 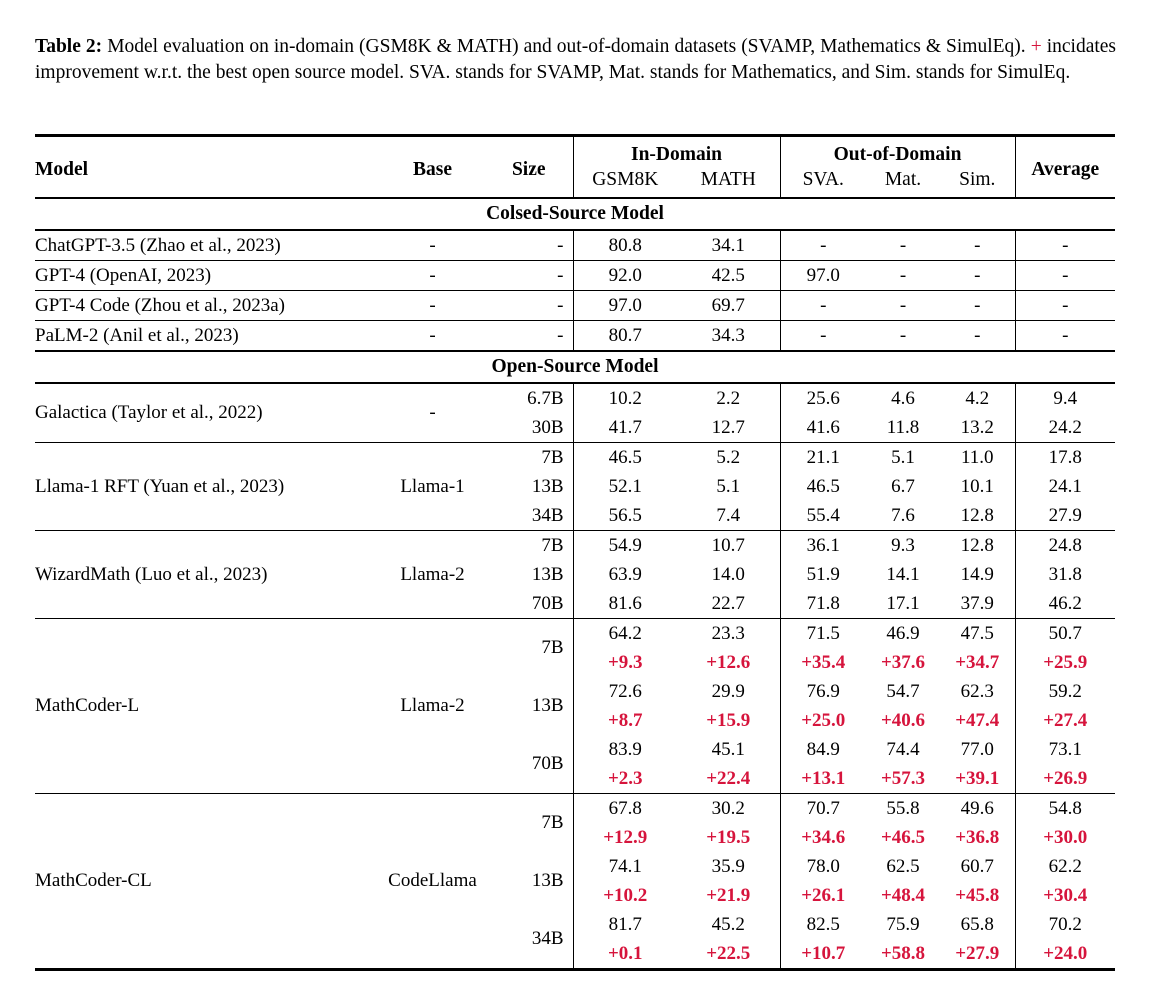 I want to click on metric-cell: 54.8, so click(x=1065, y=808).